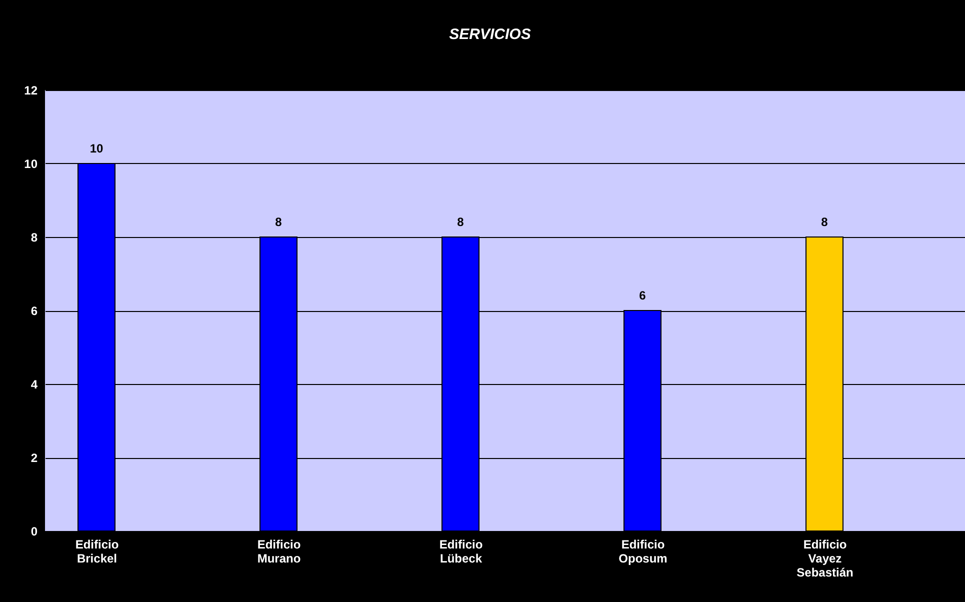 The width and height of the screenshot is (965, 602). Describe the element at coordinates (34, 458) in the screenshot. I see `y-tick-label: 2` at that location.